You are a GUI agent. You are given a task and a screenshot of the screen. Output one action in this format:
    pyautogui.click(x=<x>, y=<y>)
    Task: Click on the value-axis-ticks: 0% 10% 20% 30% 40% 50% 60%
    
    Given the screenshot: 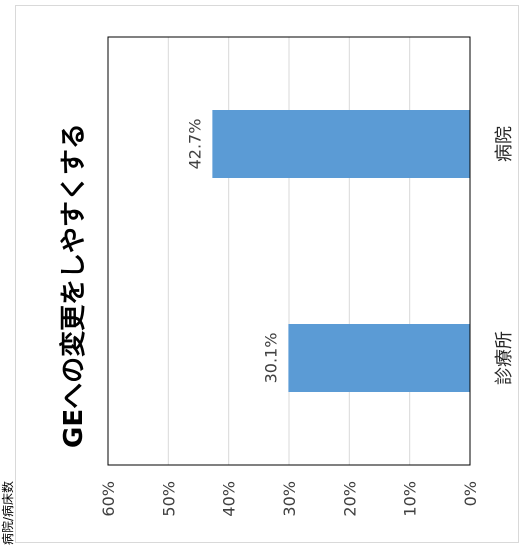 What is the action you would take?
    pyautogui.click(x=289, y=499)
    